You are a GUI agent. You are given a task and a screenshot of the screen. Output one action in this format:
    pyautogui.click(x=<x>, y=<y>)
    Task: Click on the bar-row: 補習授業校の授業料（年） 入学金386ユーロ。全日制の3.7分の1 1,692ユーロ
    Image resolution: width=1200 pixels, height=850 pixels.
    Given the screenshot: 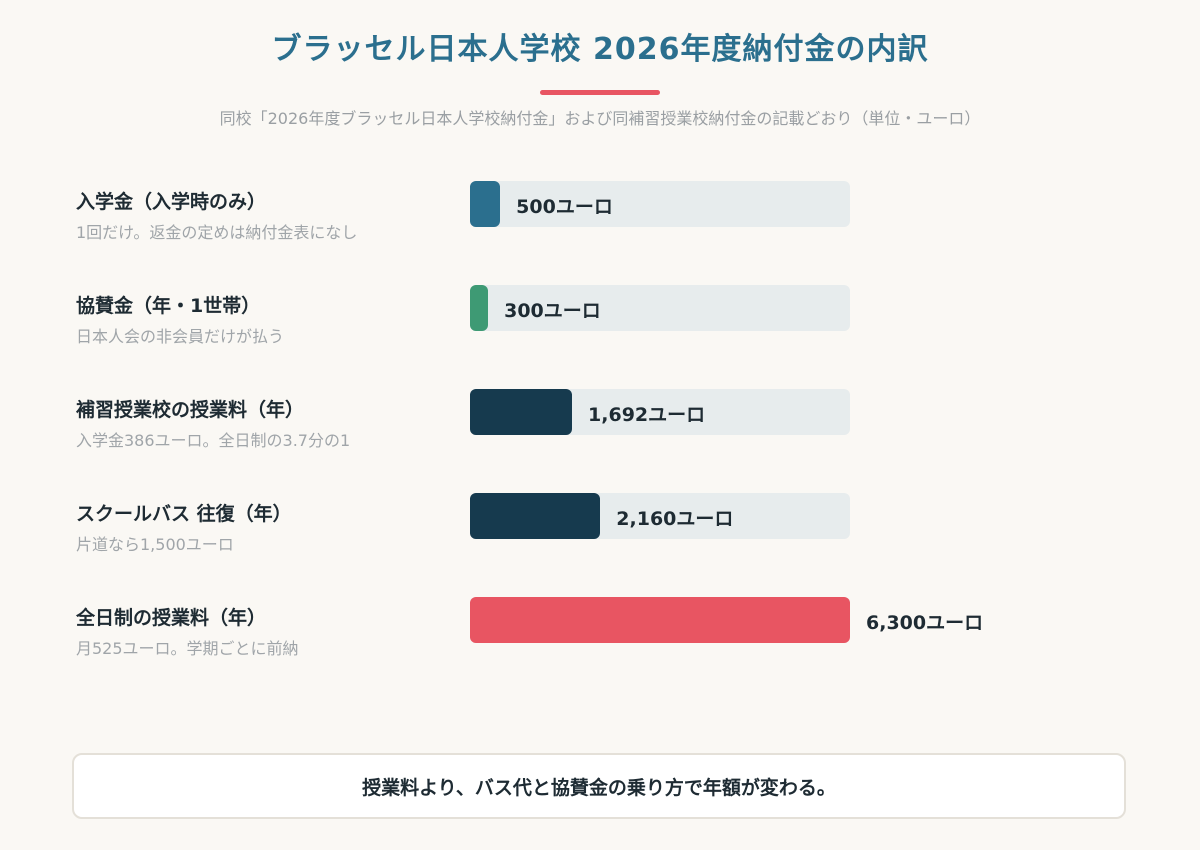 What is the action you would take?
    pyautogui.click(x=600, y=429)
    